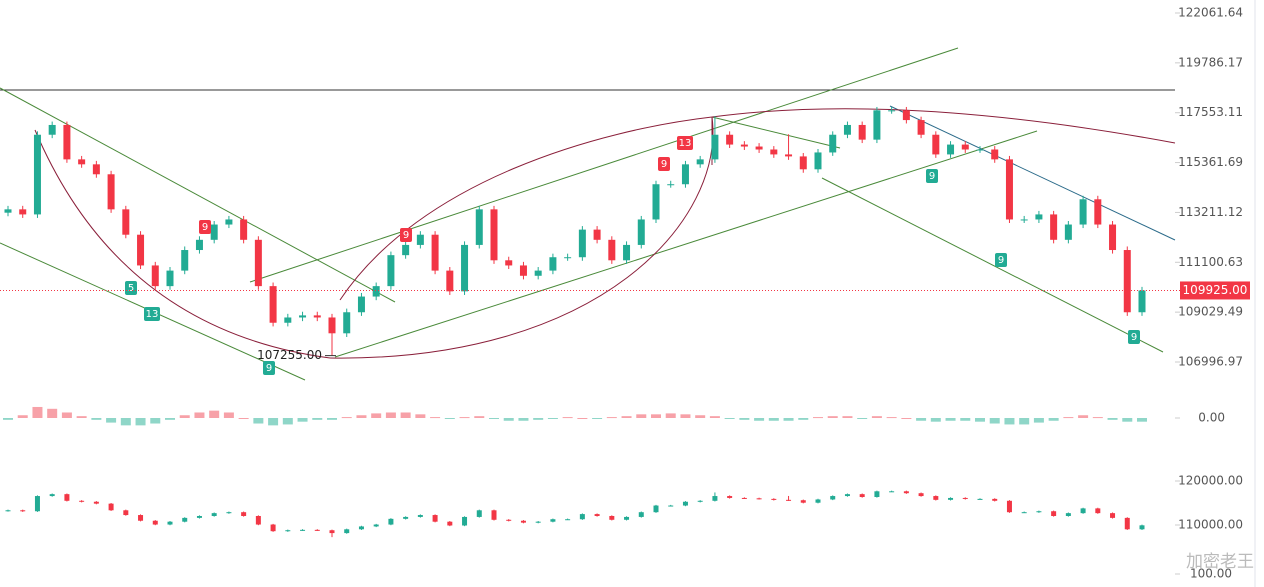 The image size is (1264, 587). Describe the element at coordinates (776, 132) in the screenshot. I see `trend-line` at that location.